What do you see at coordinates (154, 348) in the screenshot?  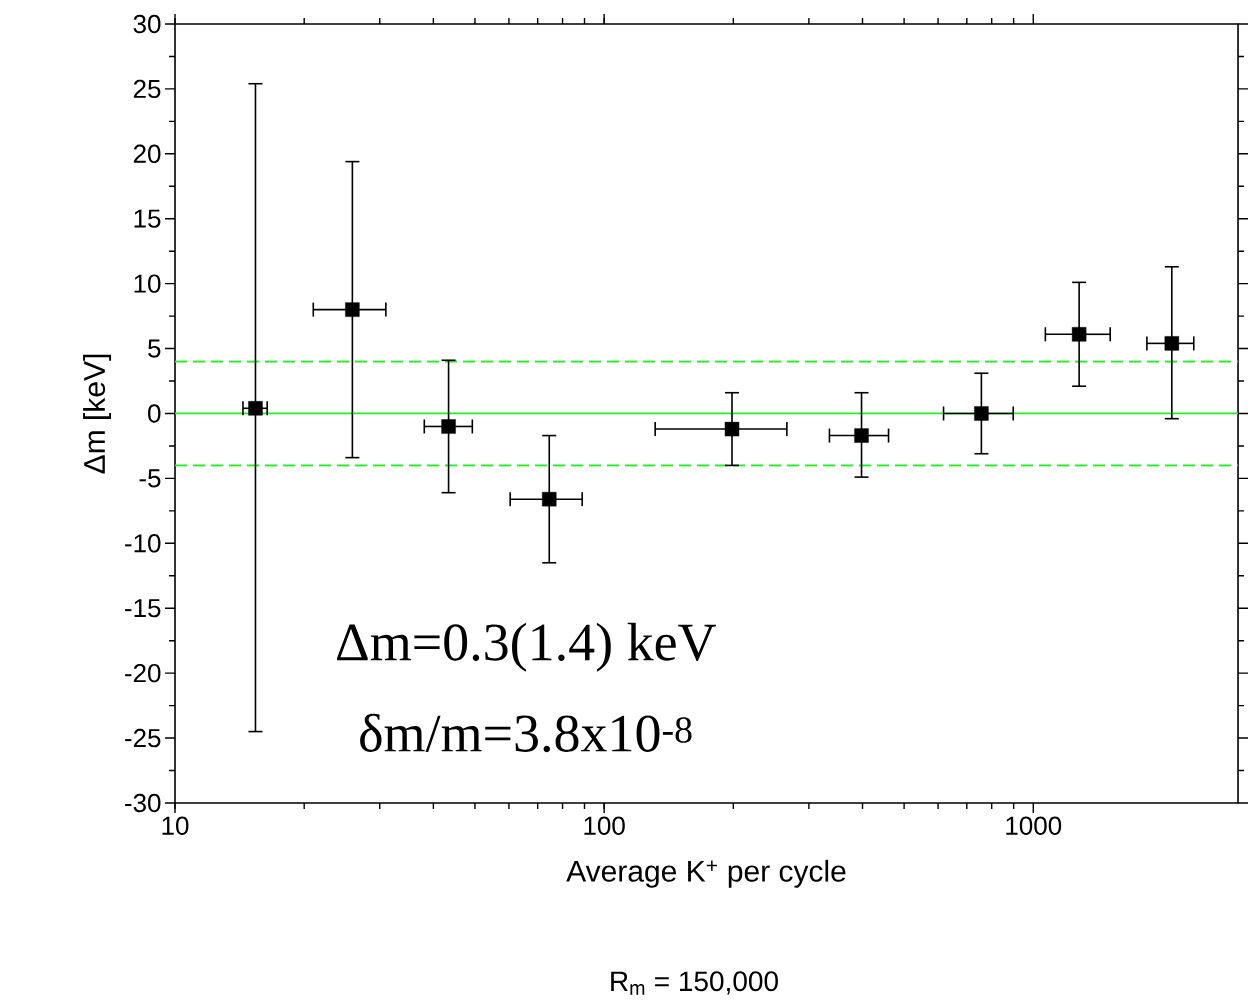 I see `y-tick-label: 5` at bounding box center [154, 348].